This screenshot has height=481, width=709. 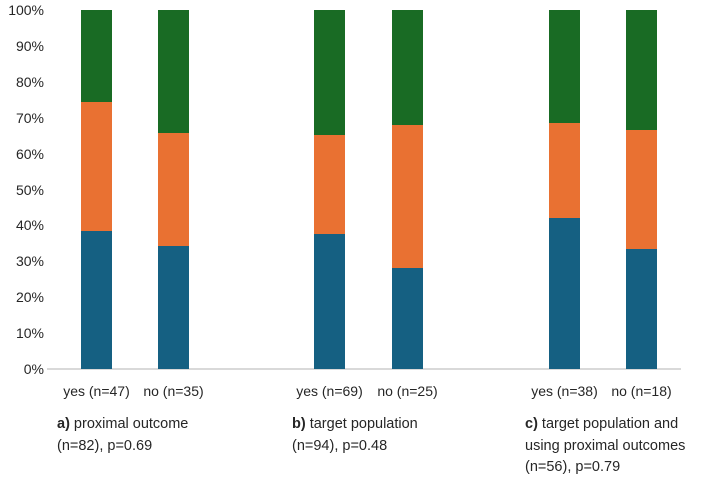 I want to click on stacked-bar-b-no, so click(x=407, y=189).